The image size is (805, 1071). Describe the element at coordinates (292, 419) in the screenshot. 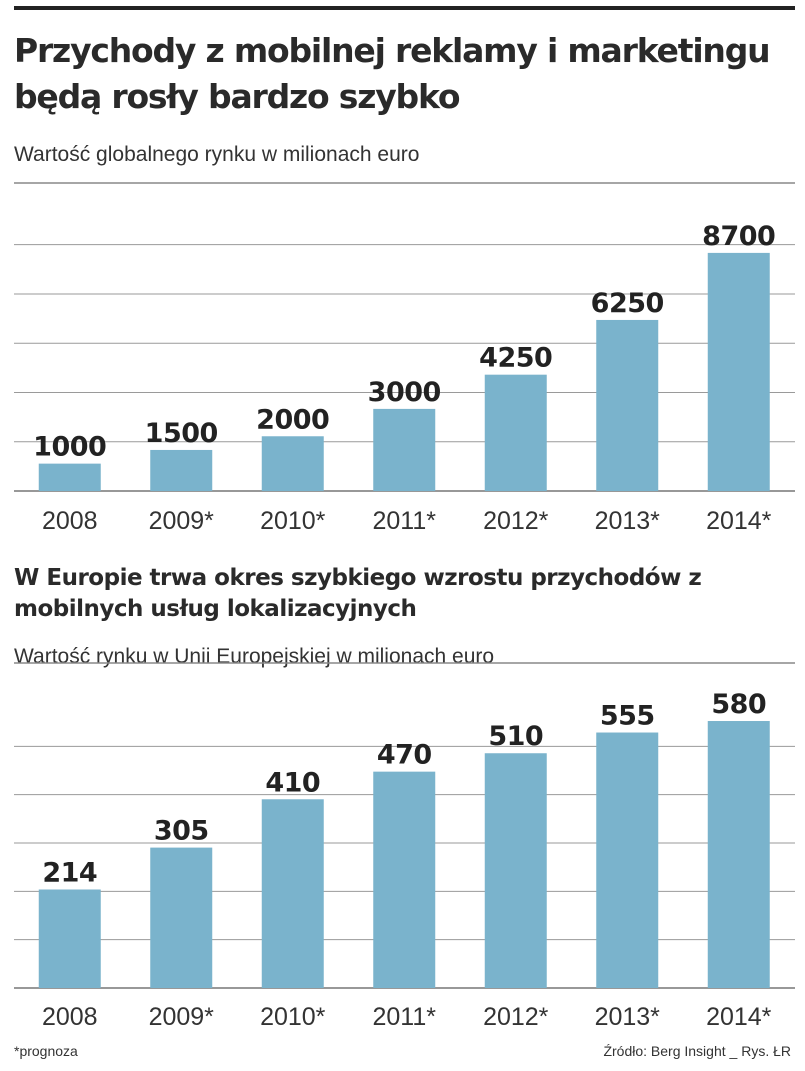

I see `chart1-value-label: 2000` at that location.